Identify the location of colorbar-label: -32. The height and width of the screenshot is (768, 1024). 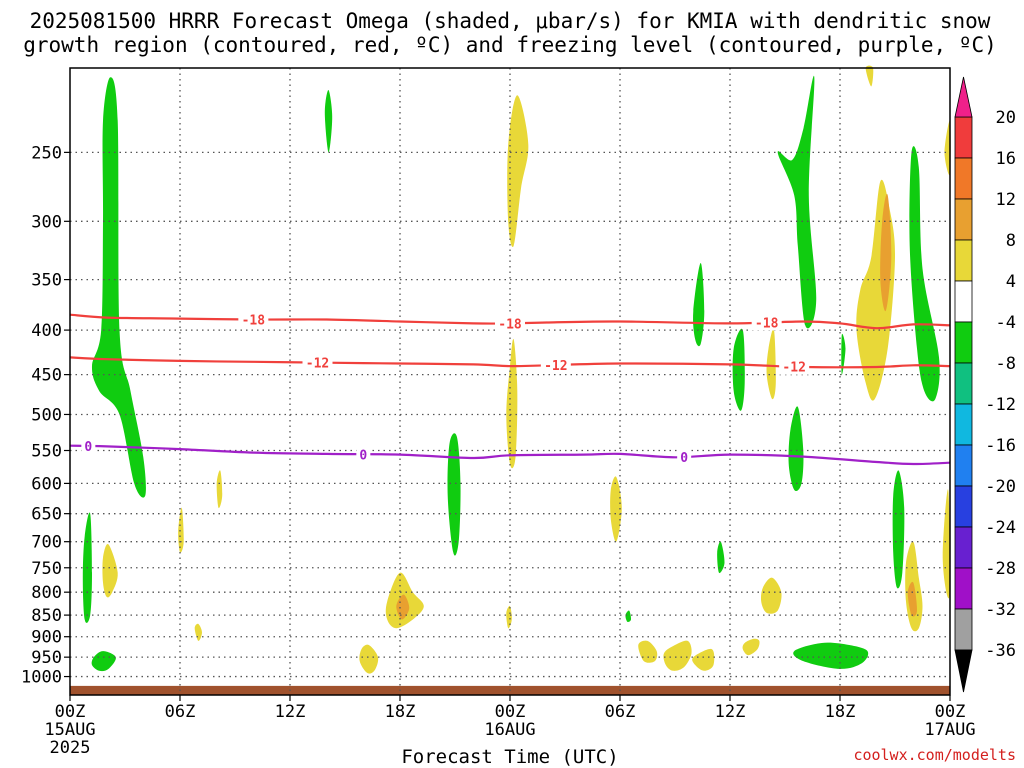
(1000, 610).